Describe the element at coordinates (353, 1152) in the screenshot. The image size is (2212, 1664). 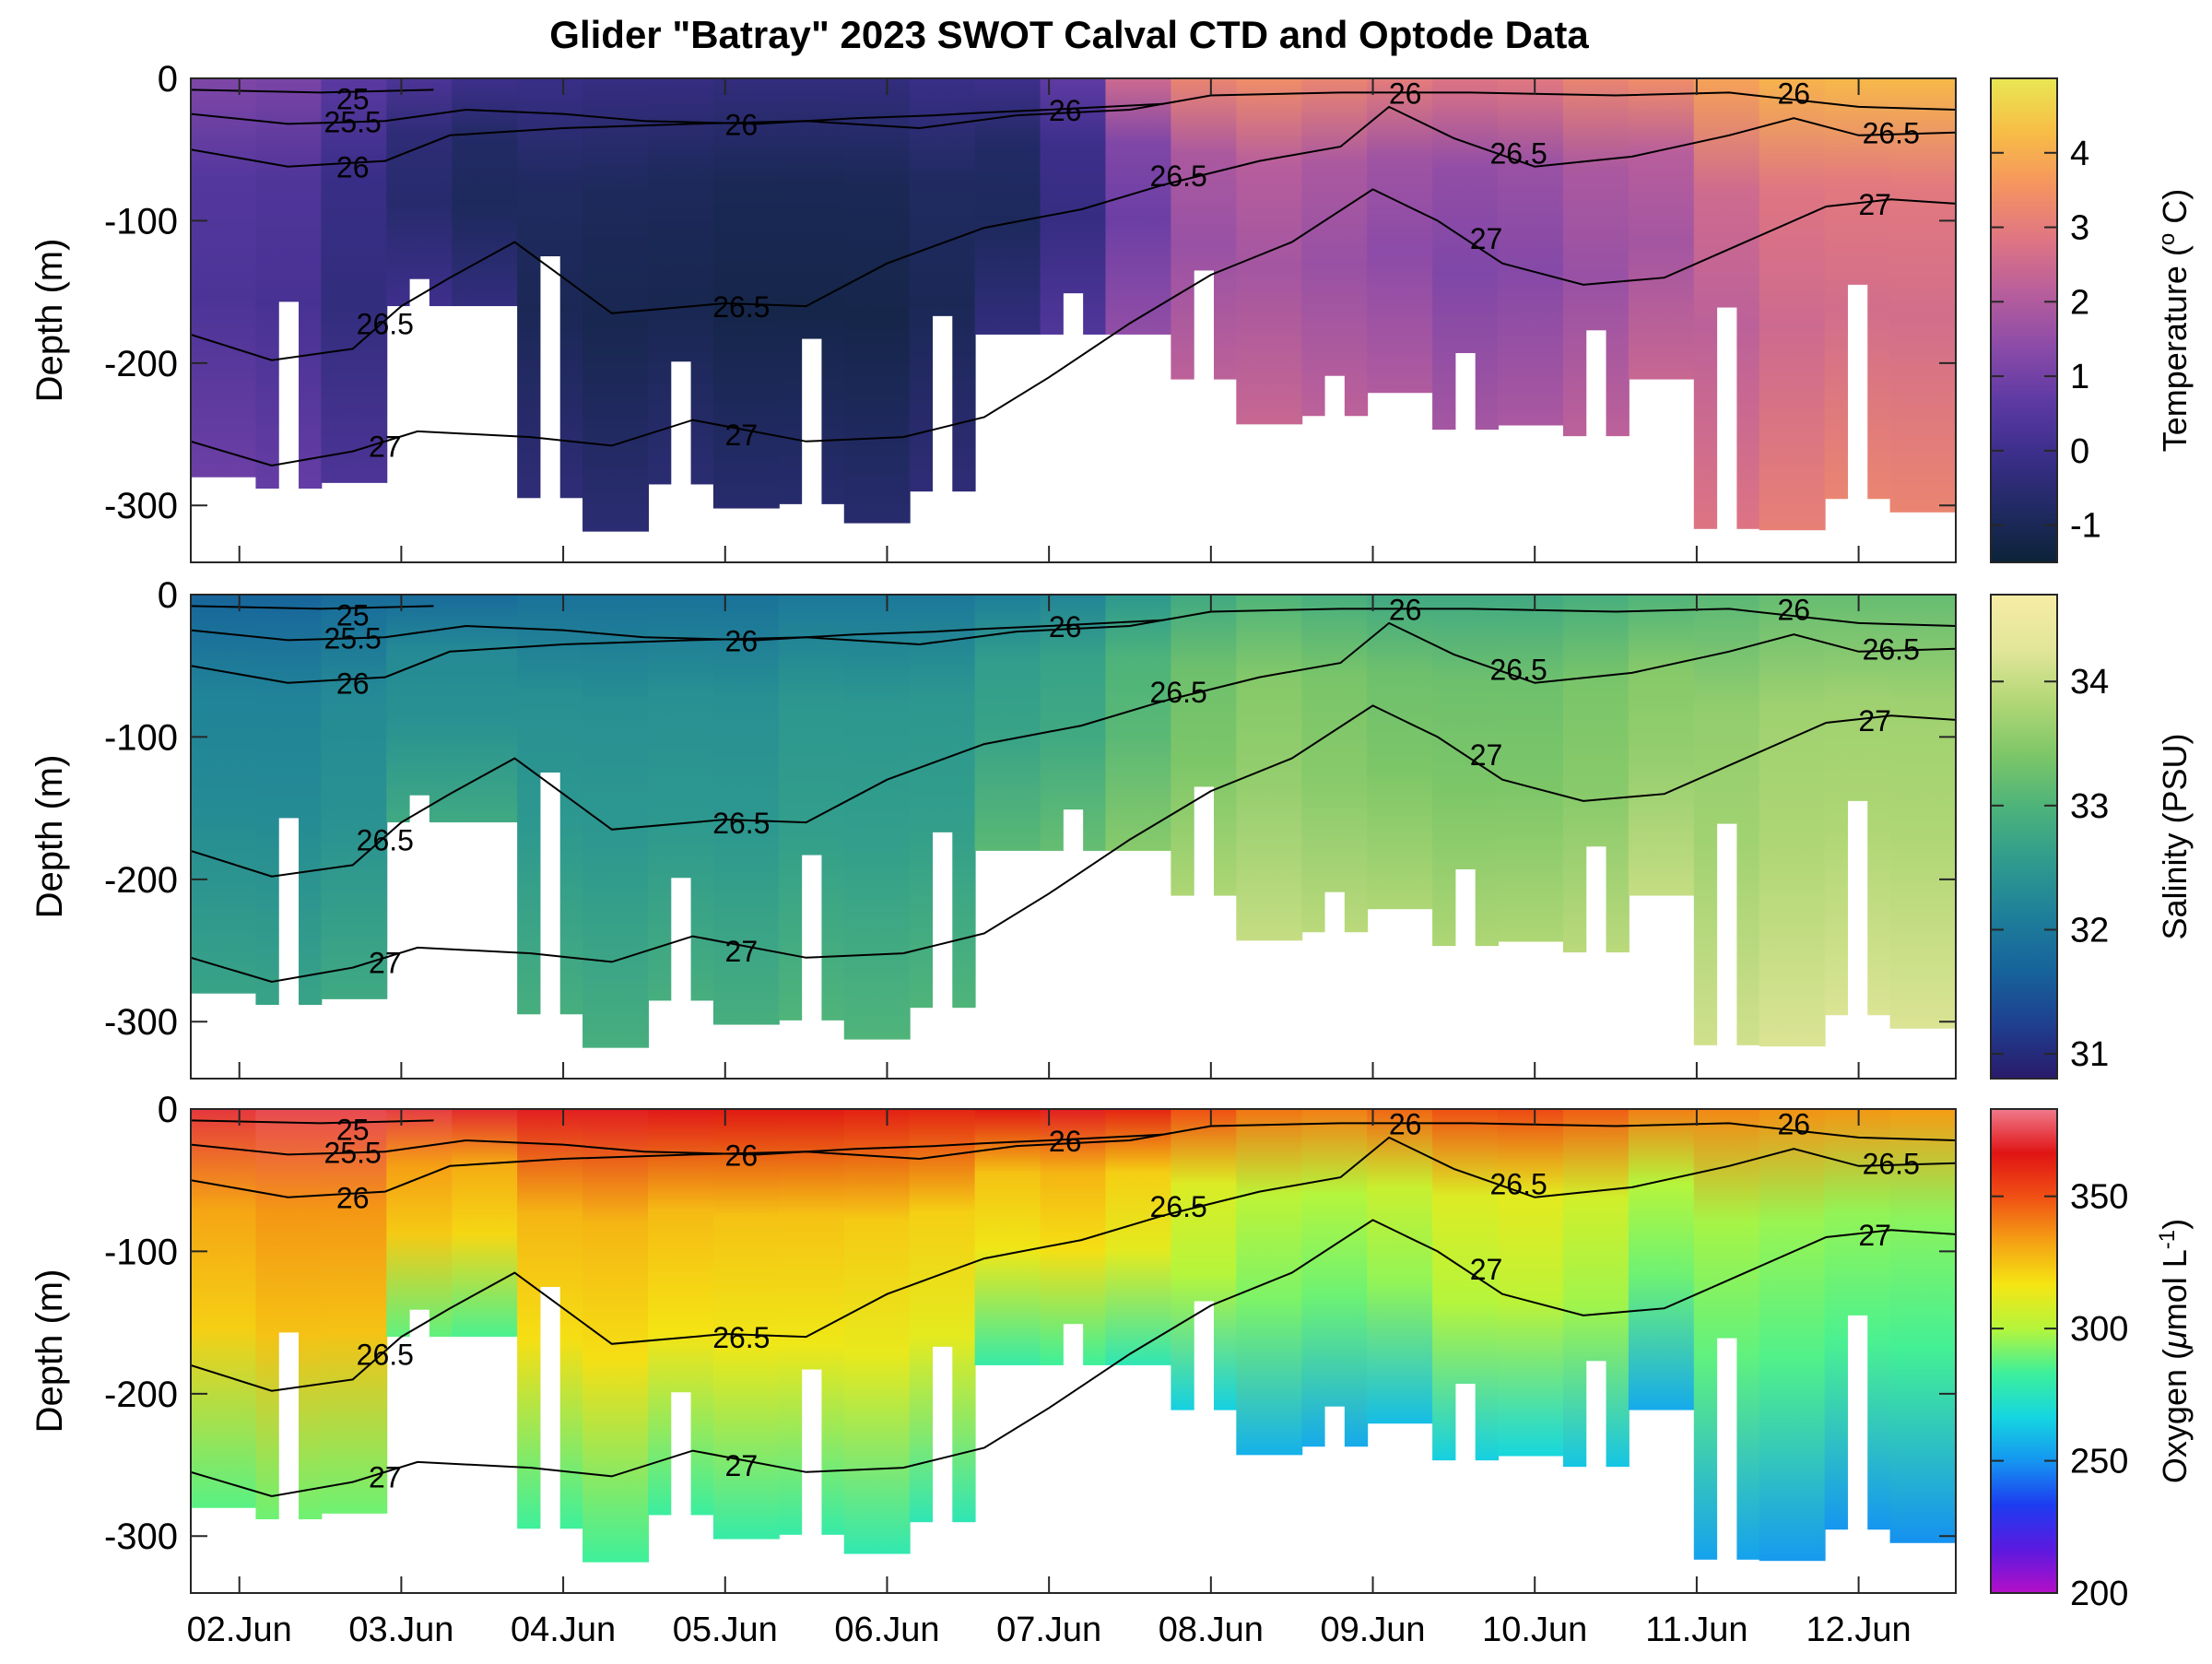
I see `contour-label: 25.5` at that location.